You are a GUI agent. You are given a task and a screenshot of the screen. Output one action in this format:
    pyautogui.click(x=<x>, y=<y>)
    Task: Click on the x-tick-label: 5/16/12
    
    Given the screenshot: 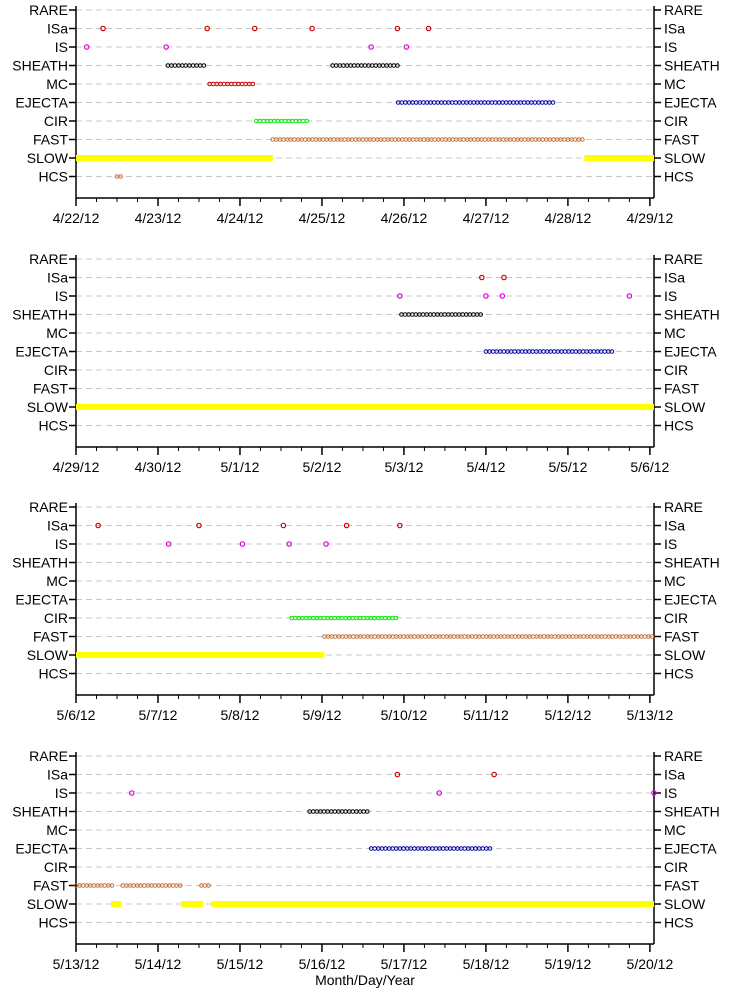 What is the action you would take?
    pyautogui.click(x=322, y=964)
    